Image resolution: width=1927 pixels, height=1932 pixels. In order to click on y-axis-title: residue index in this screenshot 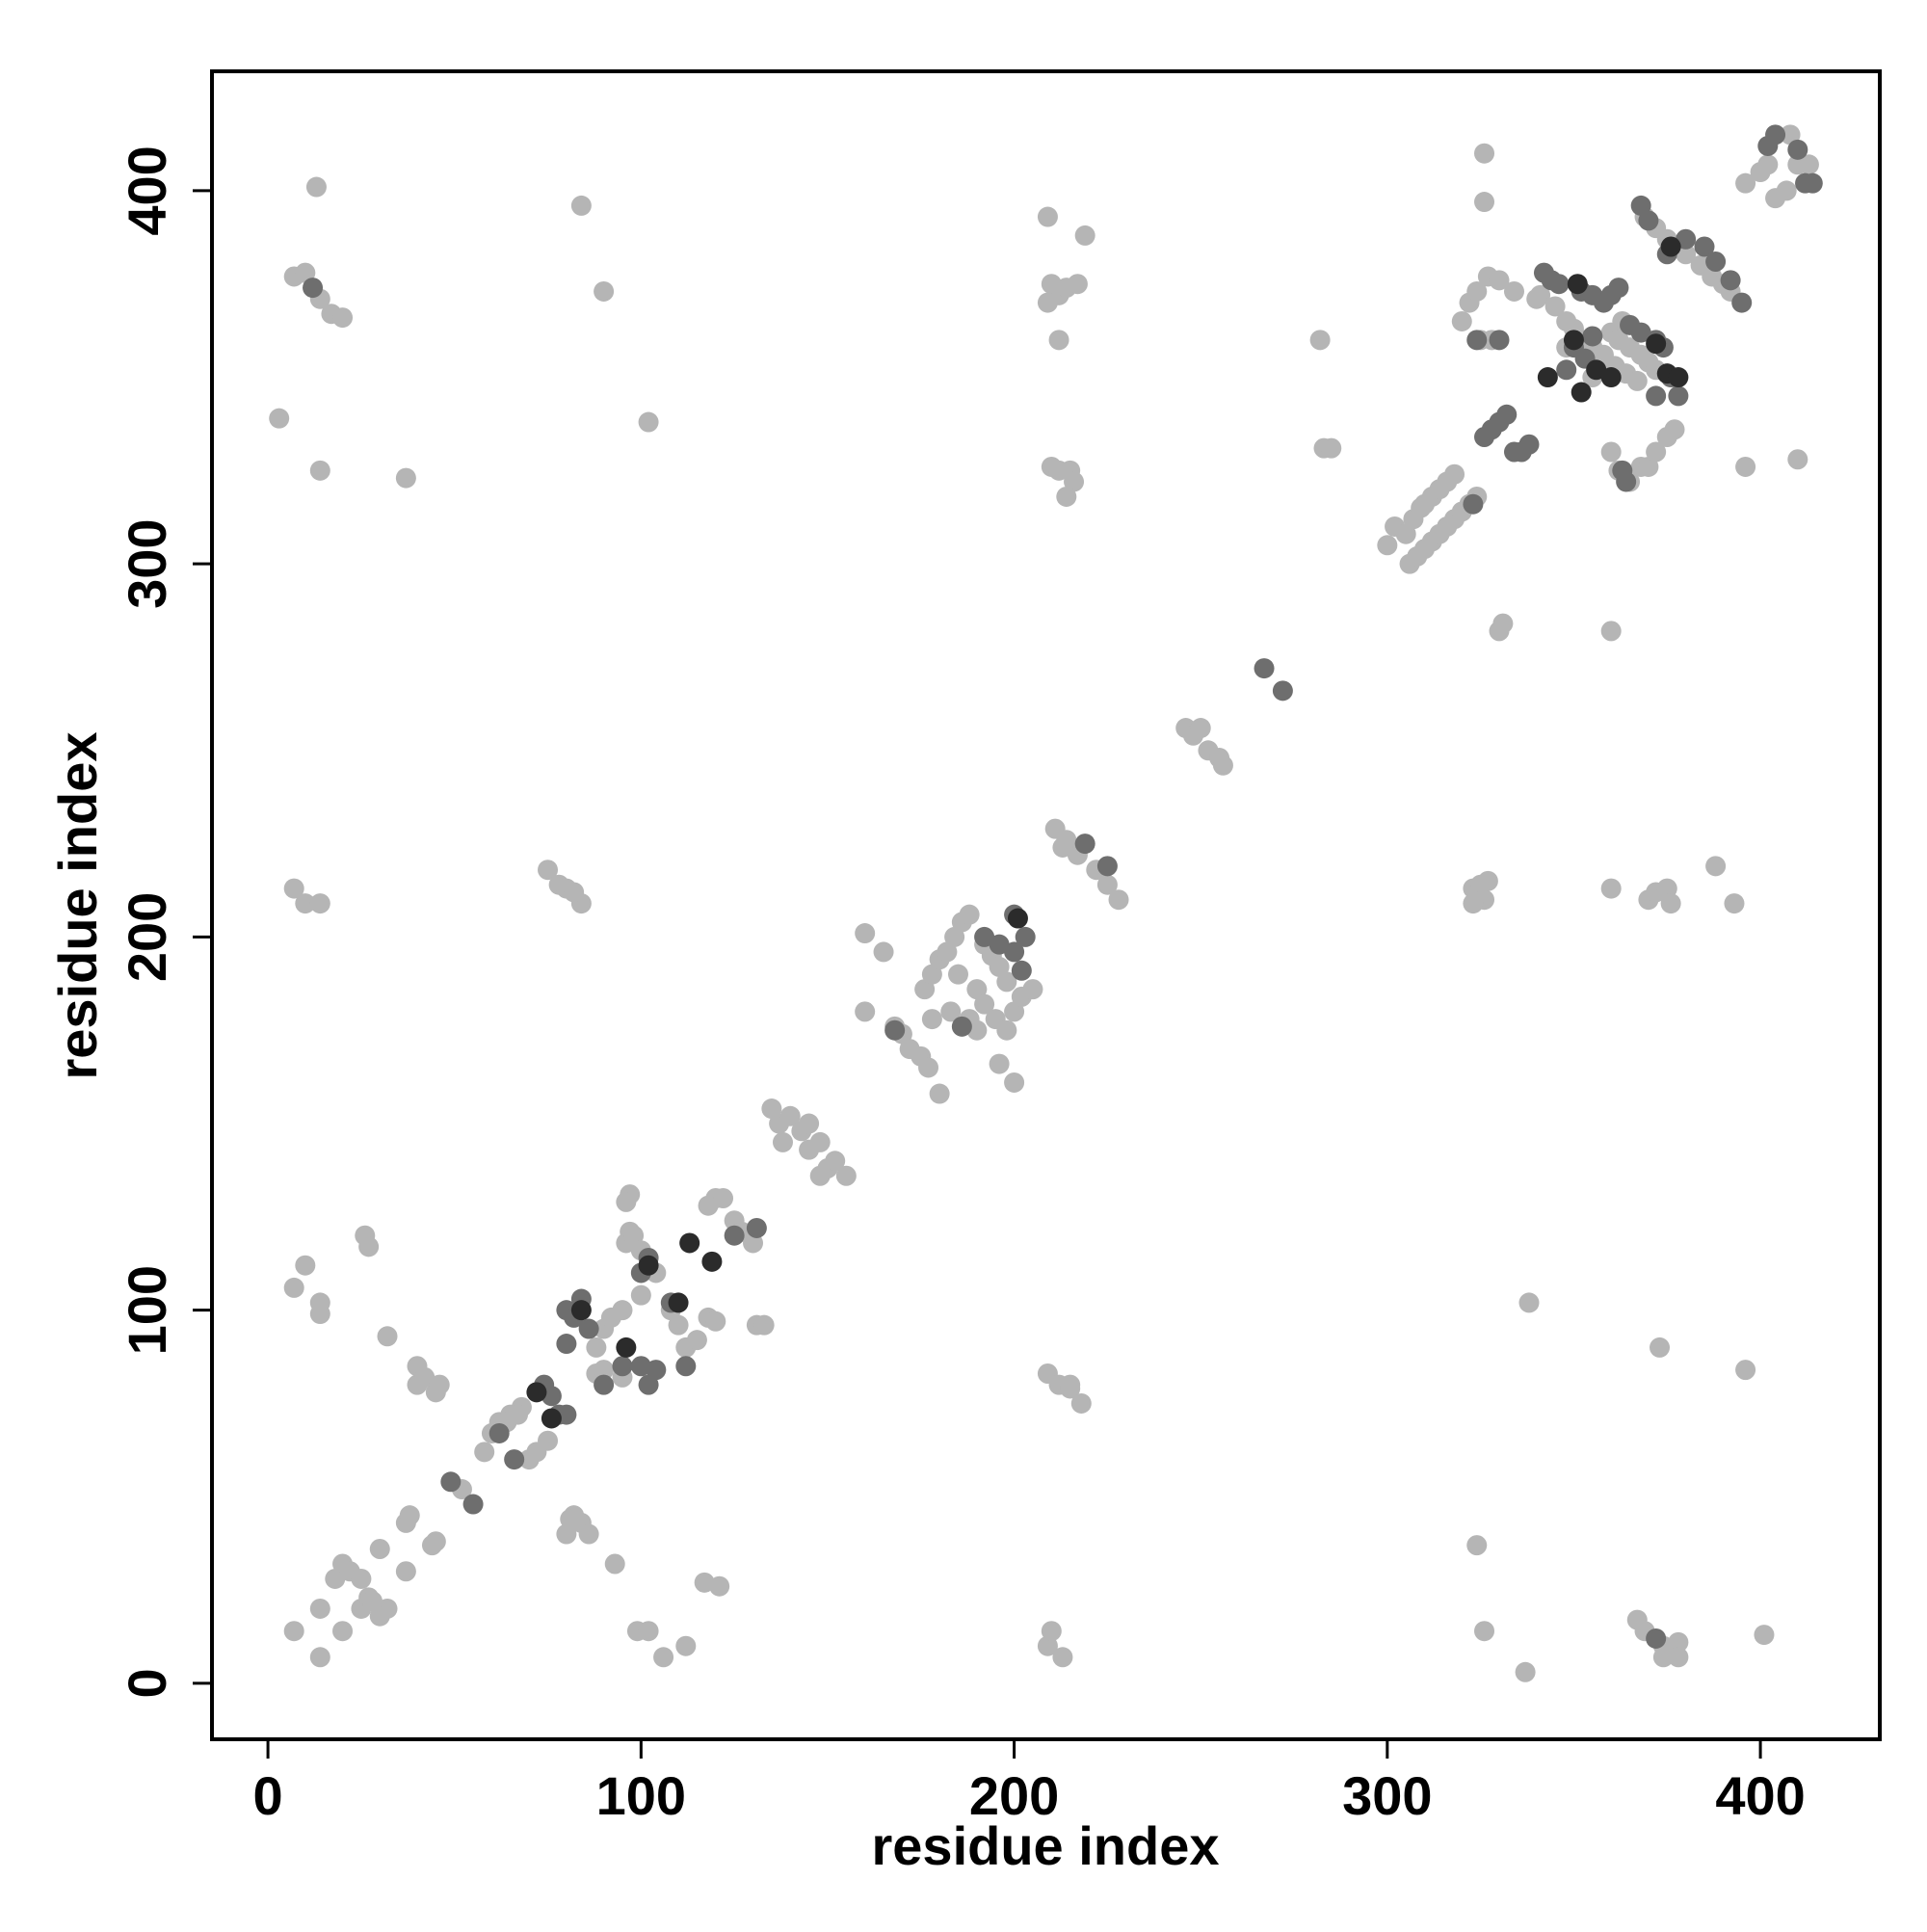, I will do `click(78, 905)`.